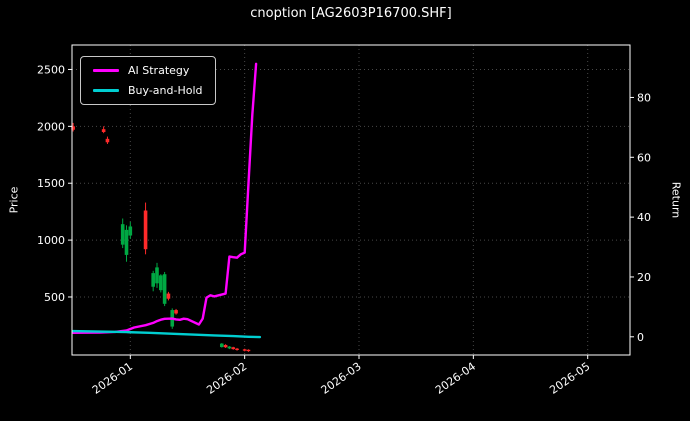 The height and width of the screenshot is (421, 690). What do you see at coordinates (644, 157) in the screenshot?
I see `svg-text: 60` at bounding box center [644, 157].